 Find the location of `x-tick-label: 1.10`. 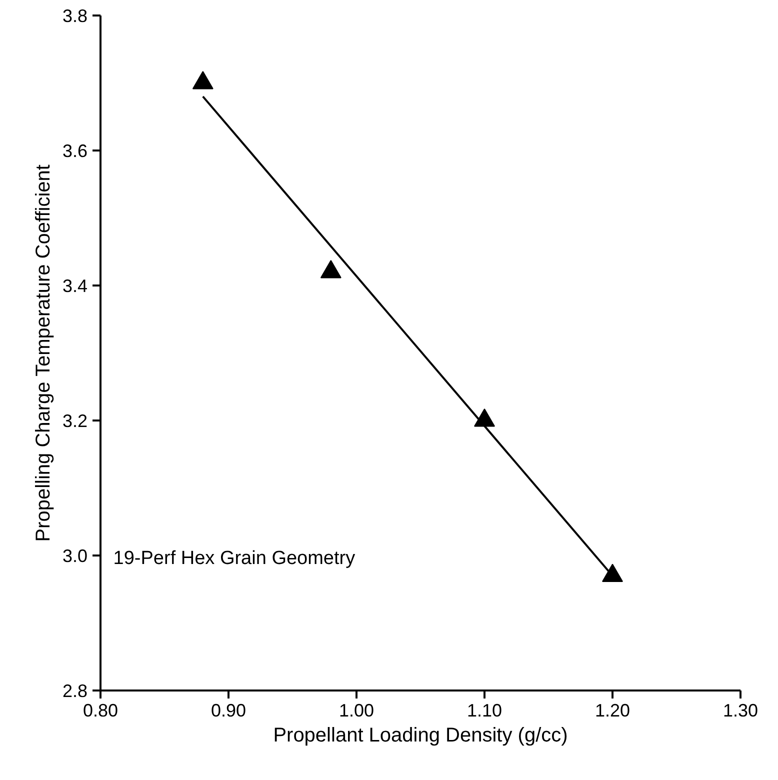

x-tick-label: 1.10 is located at coordinates (484, 710).